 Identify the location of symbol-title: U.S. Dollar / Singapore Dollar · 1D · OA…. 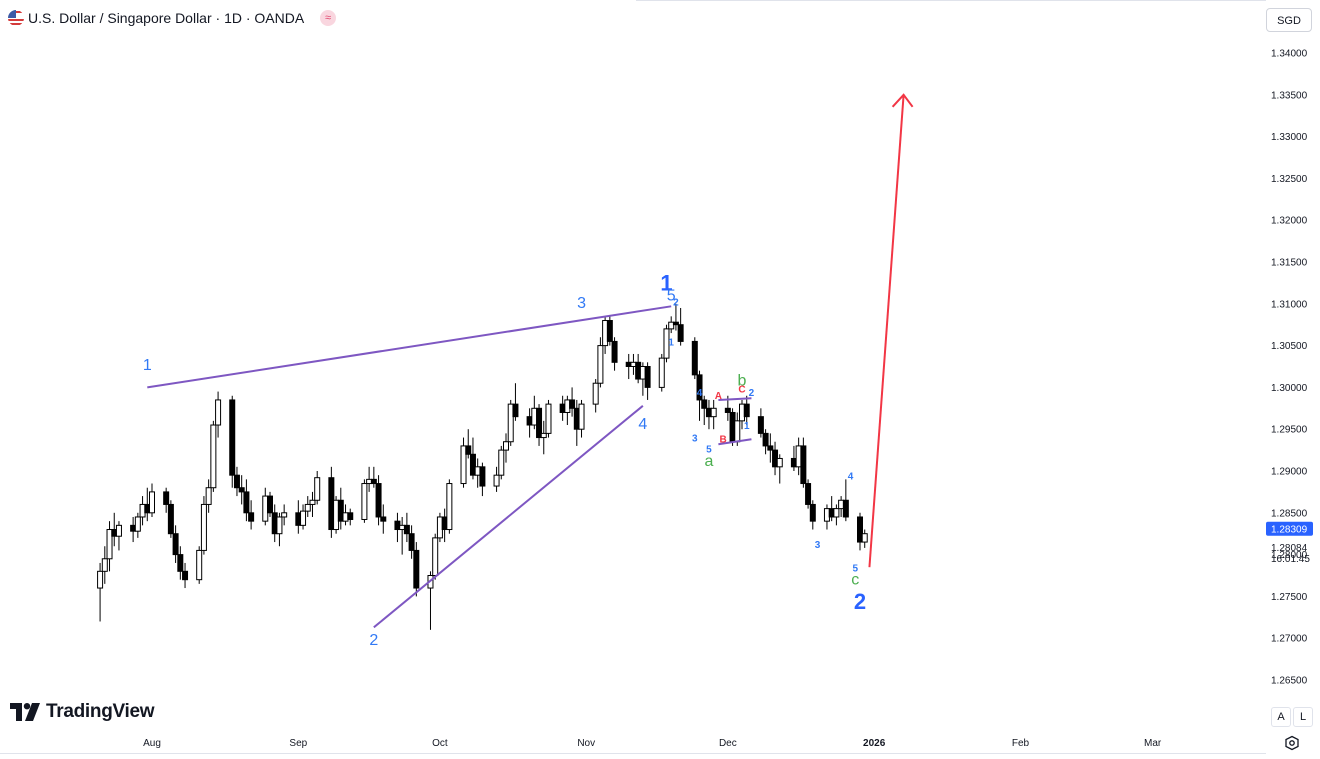
(166, 18).